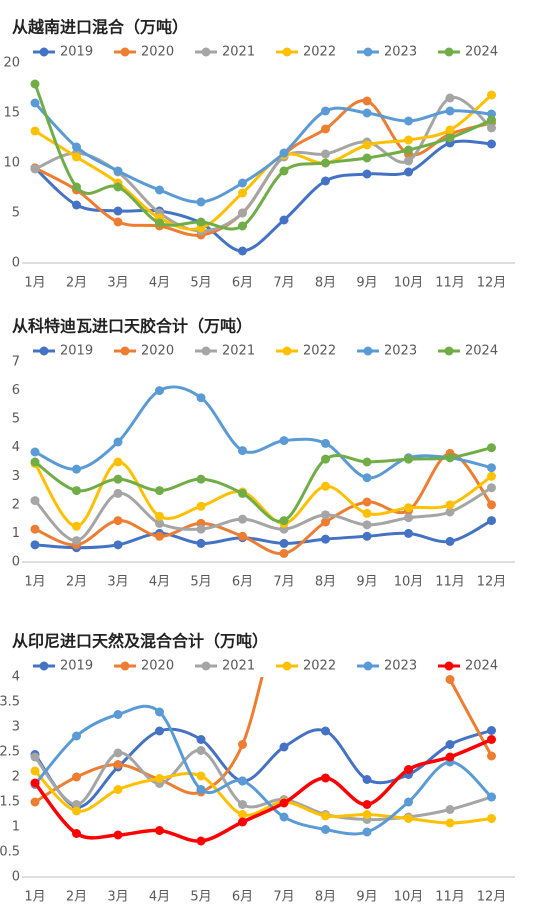  Describe the element at coordinates (16, 390) in the screenshot. I see `y-tick-label: 6` at that location.